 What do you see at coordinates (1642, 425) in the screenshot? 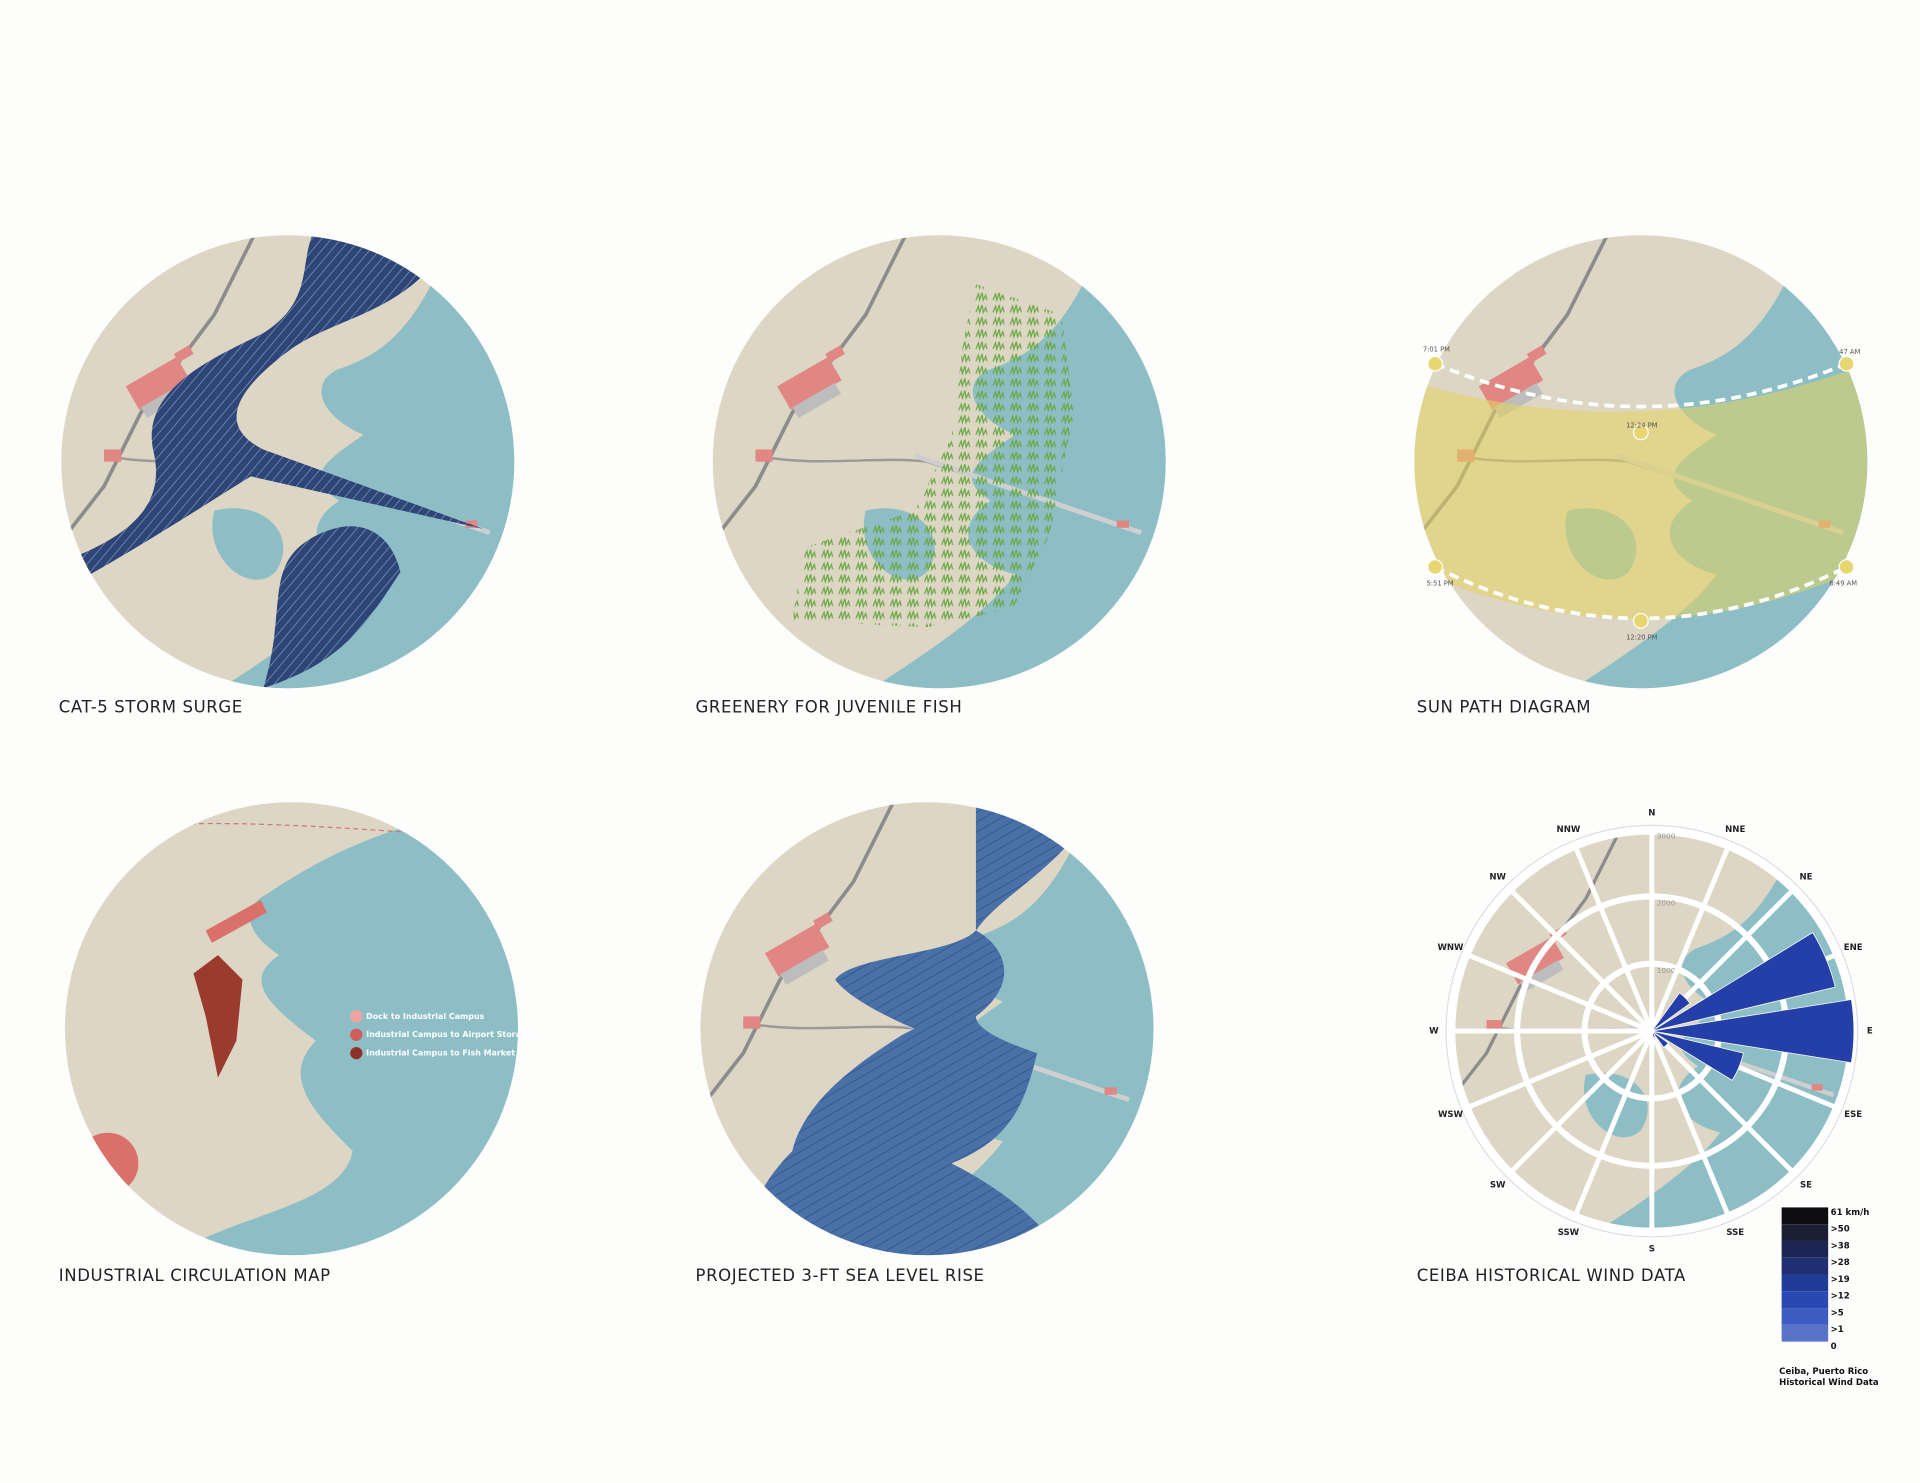
I see `sun-time: 12:24 PM` at bounding box center [1642, 425].